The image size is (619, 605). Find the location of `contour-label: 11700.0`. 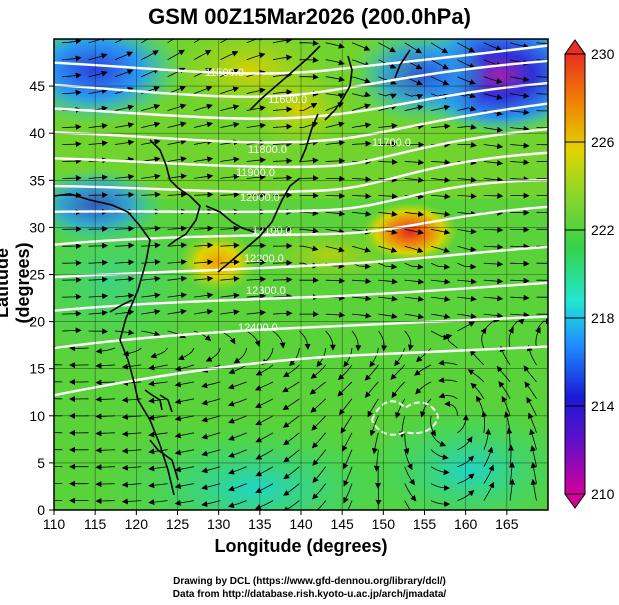

contour-label: 11700.0 is located at coordinates (391, 143).